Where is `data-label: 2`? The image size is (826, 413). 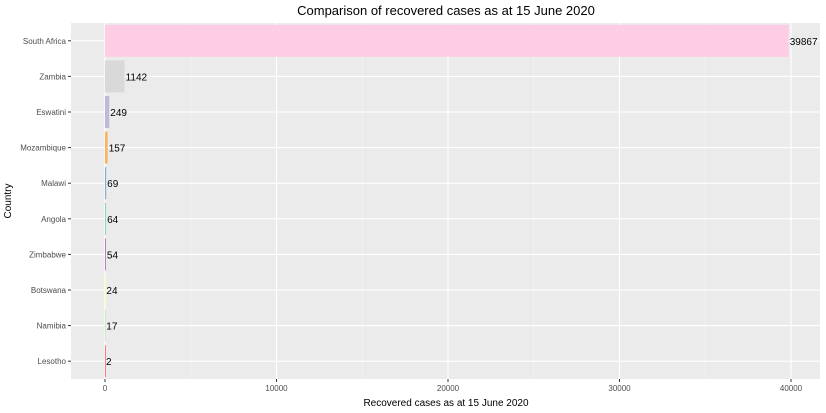 data-label: 2 is located at coordinates (109, 362).